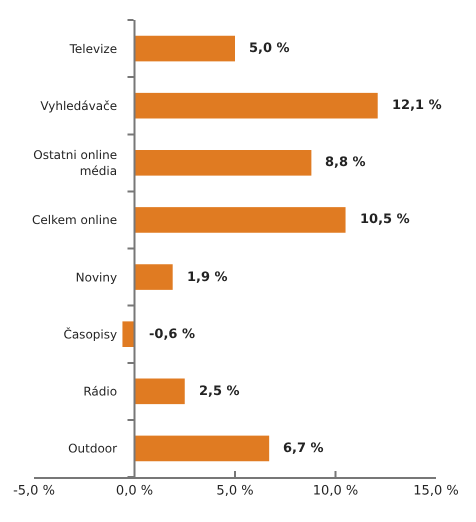  Describe the element at coordinates (417, 105) in the screenshot. I see `data-label: 12,1 %` at that location.